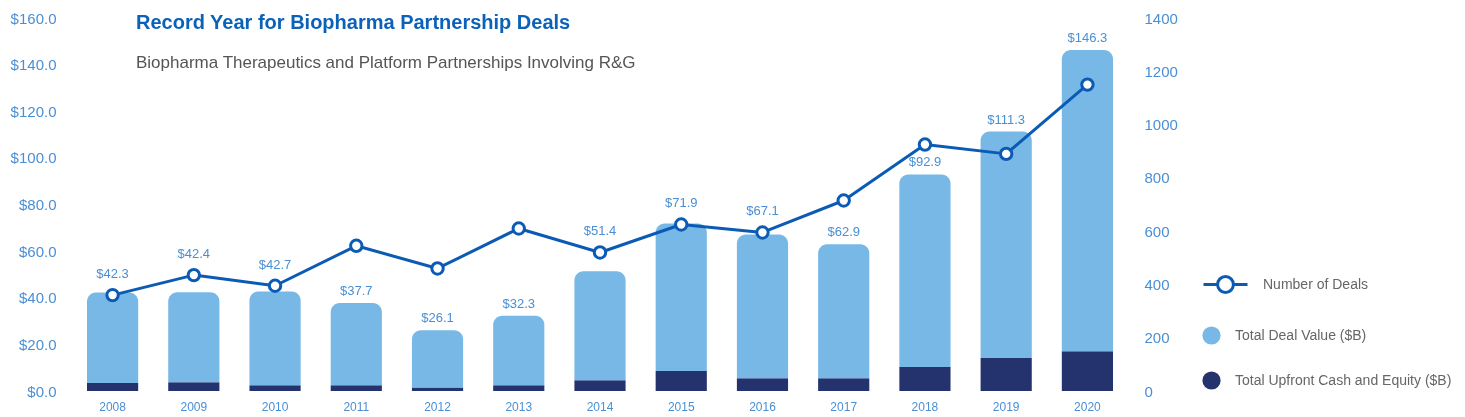 The image size is (1465, 417). Describe the element at coordinates (275, 264) in the screenshot. I see `total-label: $42.7` at that location.